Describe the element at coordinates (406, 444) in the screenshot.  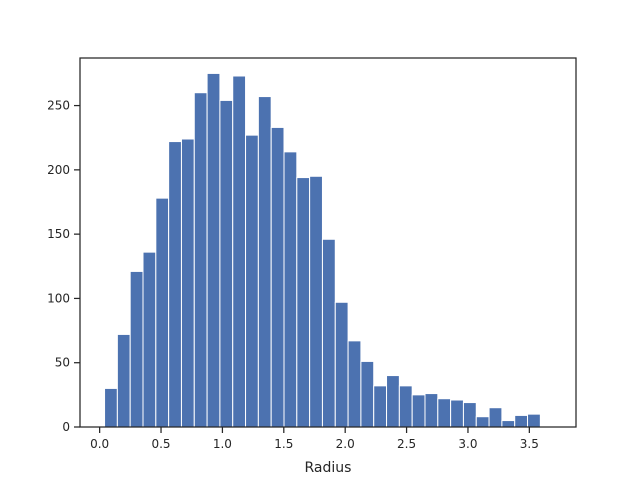
I see `x-tick-label: 2.5` at that location.